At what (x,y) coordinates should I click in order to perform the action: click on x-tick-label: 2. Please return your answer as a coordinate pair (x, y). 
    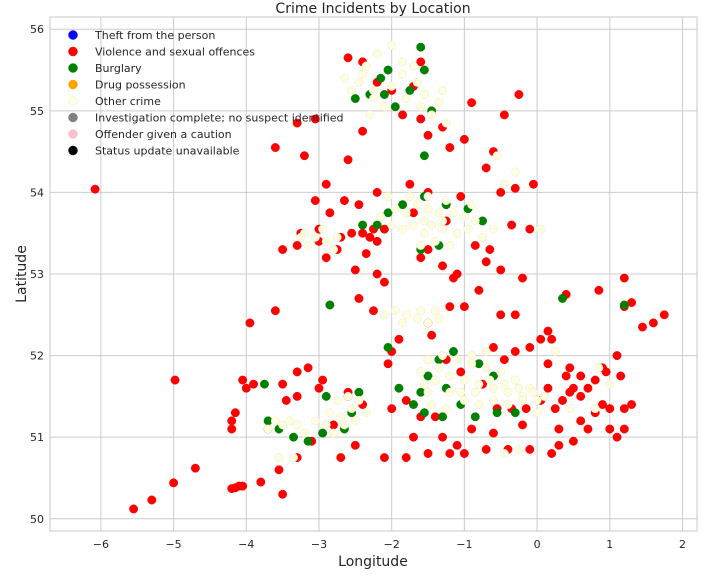
    Looking at the image, I should click on (682, 544).